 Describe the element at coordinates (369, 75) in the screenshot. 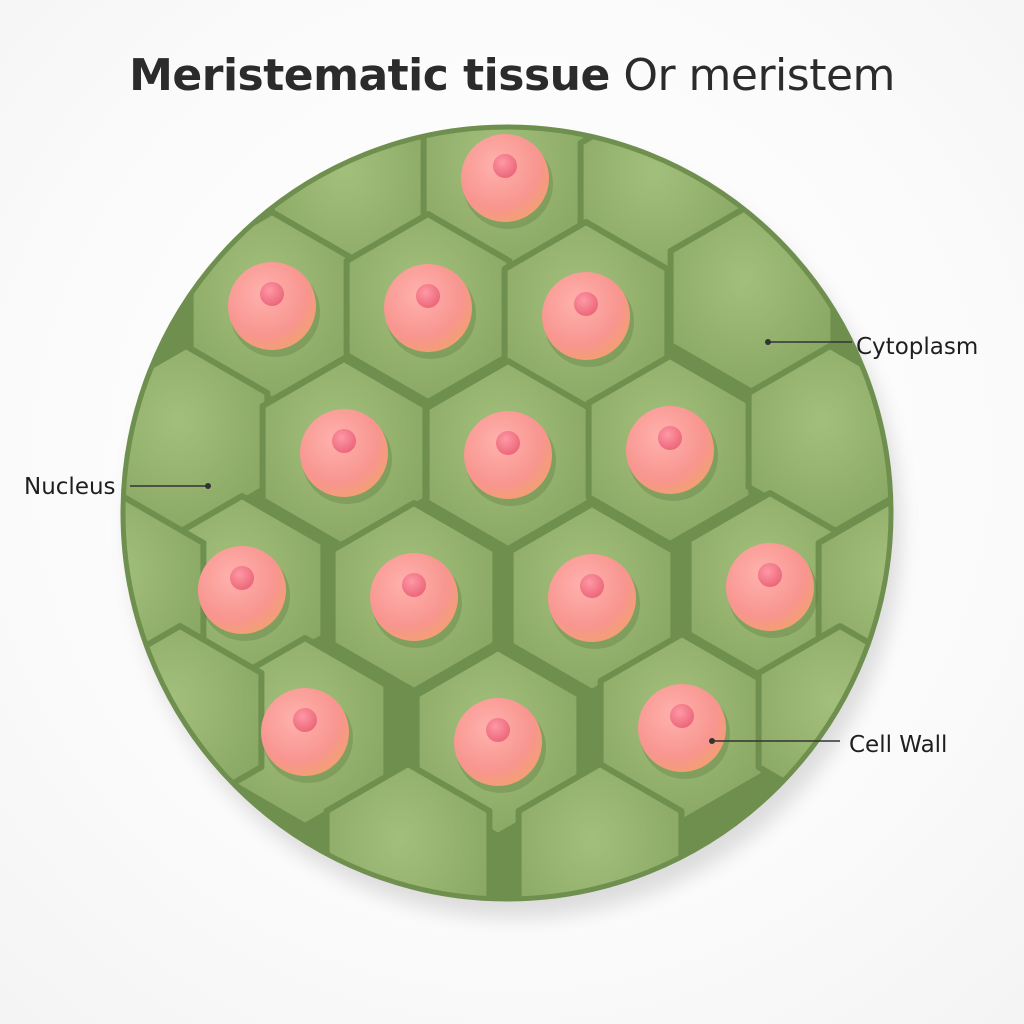

I see `title-bold: Meristematic tissue` at that location.